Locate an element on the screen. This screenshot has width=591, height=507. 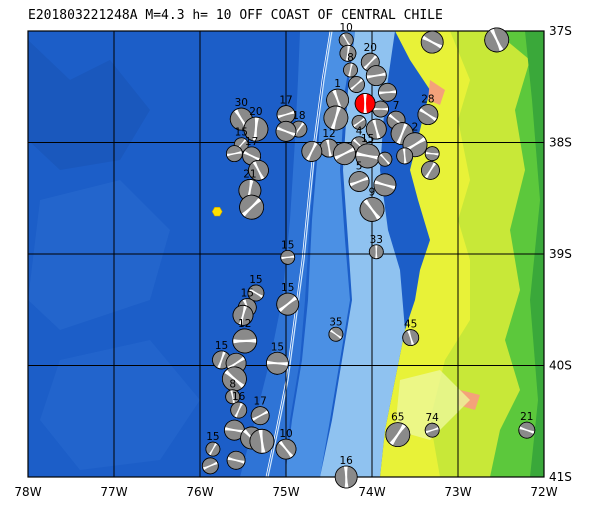
latitude-label: 38S is located at coordinates (560, 143).